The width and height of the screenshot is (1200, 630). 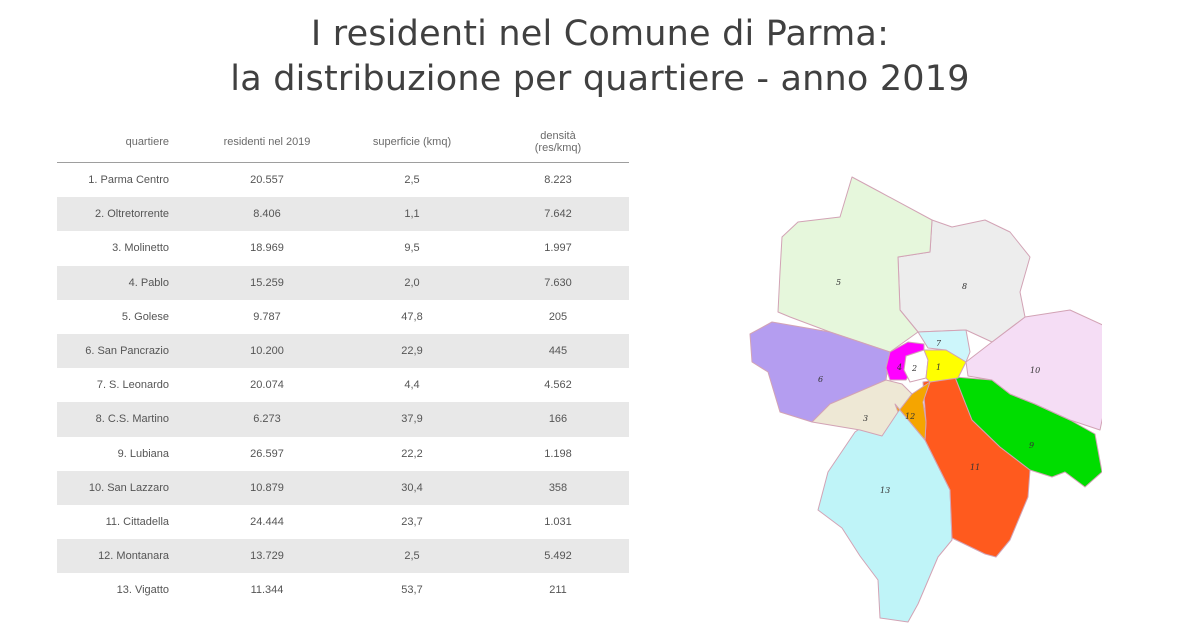 I want to click on cell-superficie: 9,5, so click(x=412, y=248).